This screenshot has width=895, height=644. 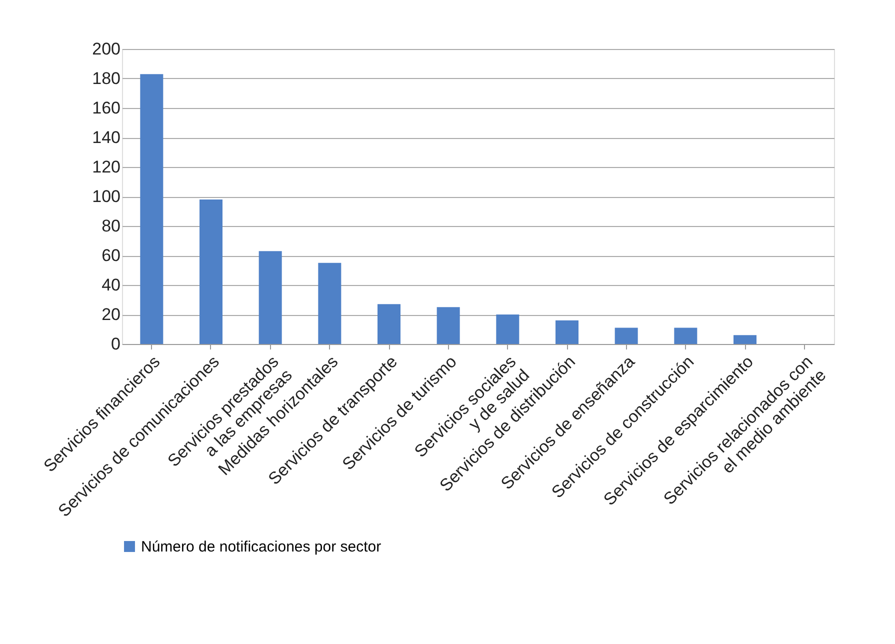 I want to click on y-tick-label: 140, so click(x=106, y=137).